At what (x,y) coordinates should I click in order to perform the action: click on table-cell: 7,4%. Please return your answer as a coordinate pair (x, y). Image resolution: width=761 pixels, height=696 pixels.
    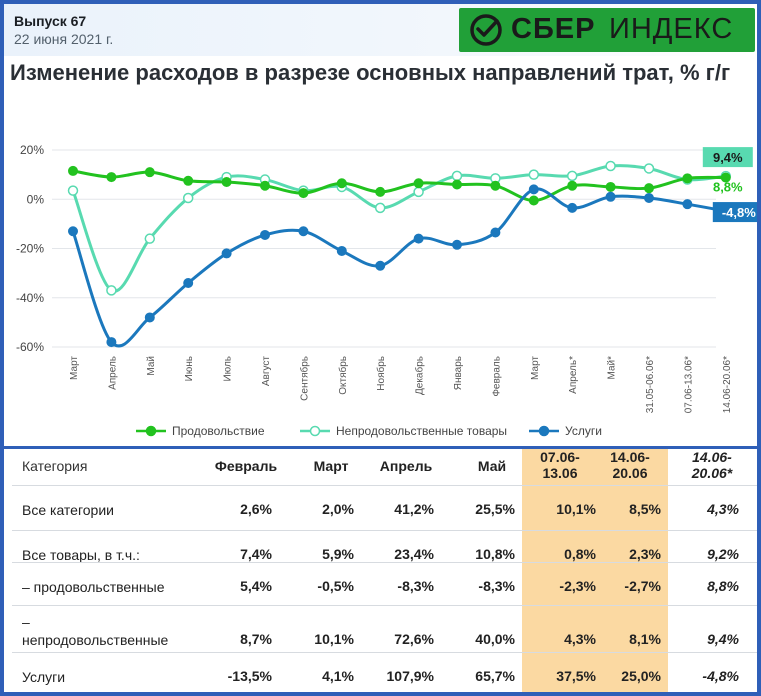
    Looking at the image, I should click on (256, 554).